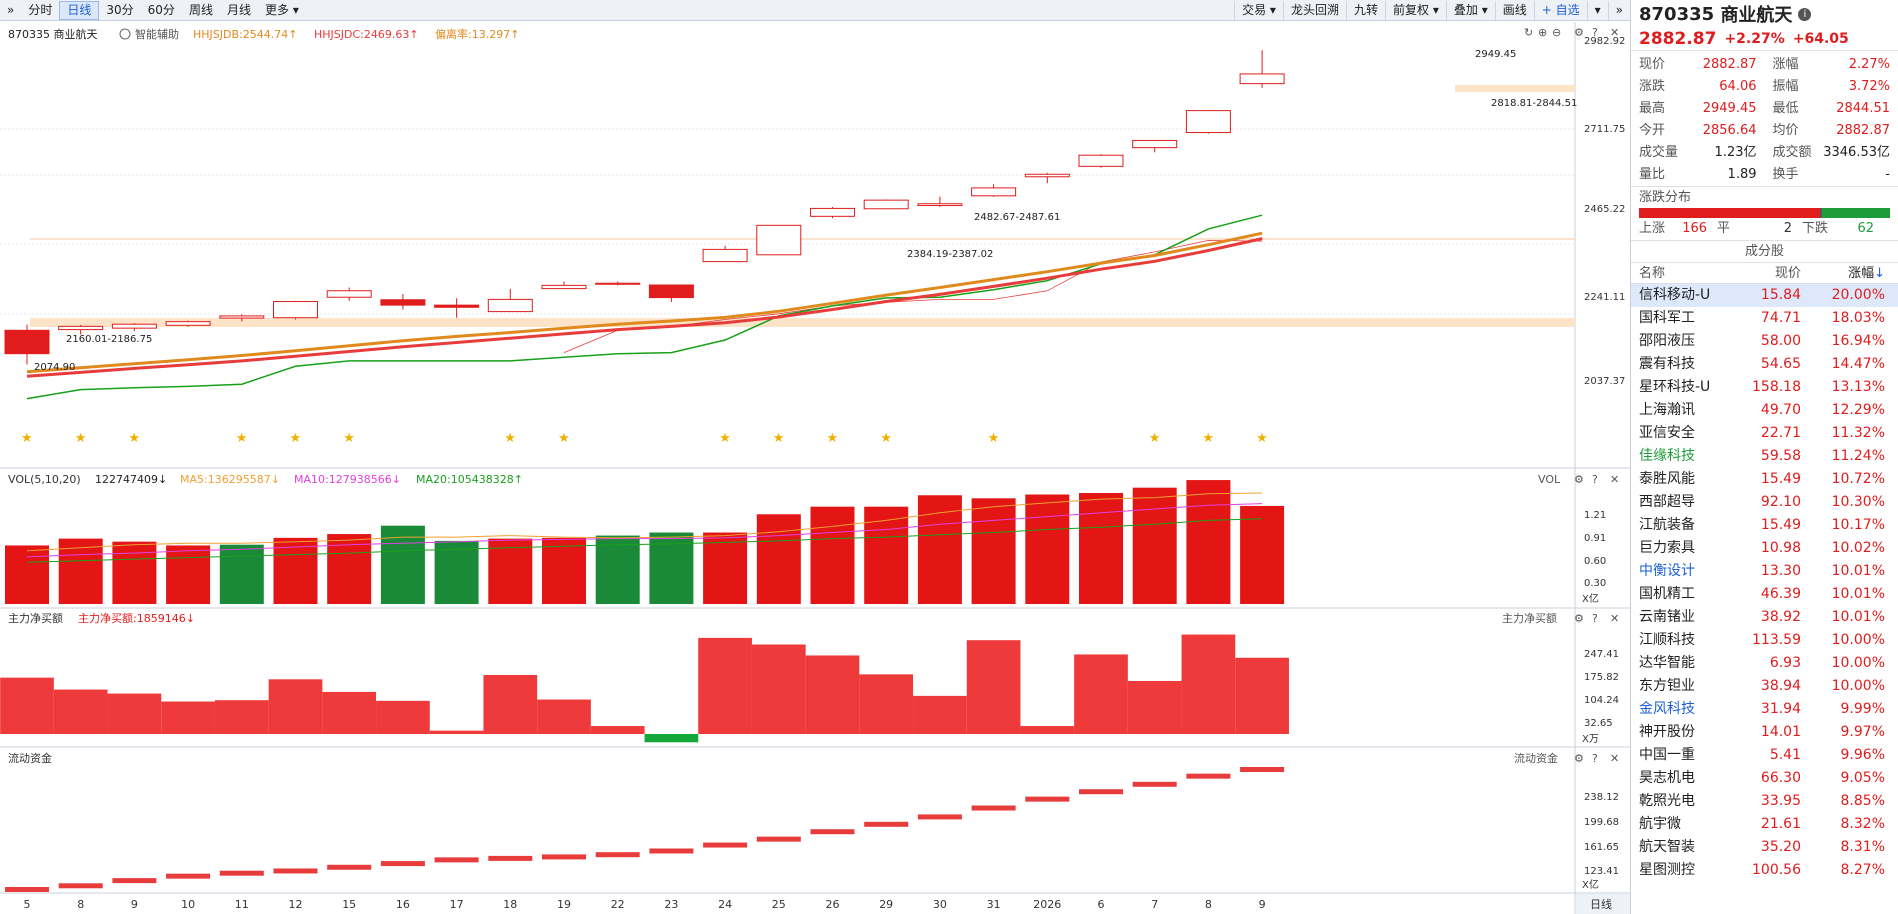  What do you see at coordinates (1764, 387) in the screenshot?
I see `constituent-row: 星环科技-U 158.18 13.13%` at bounding box center [1764, 387].